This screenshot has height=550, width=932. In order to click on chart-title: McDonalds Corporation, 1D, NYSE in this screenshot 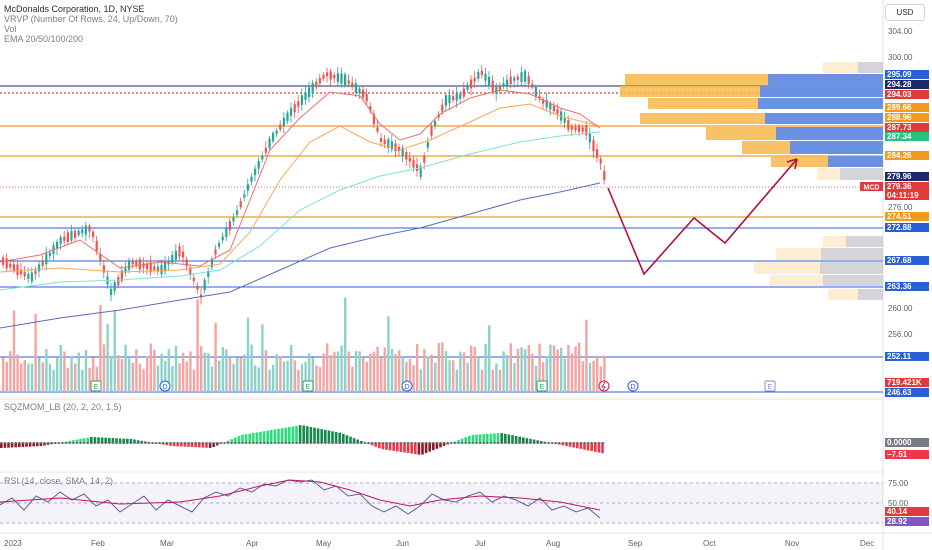, I will do `click(74, 9)`.